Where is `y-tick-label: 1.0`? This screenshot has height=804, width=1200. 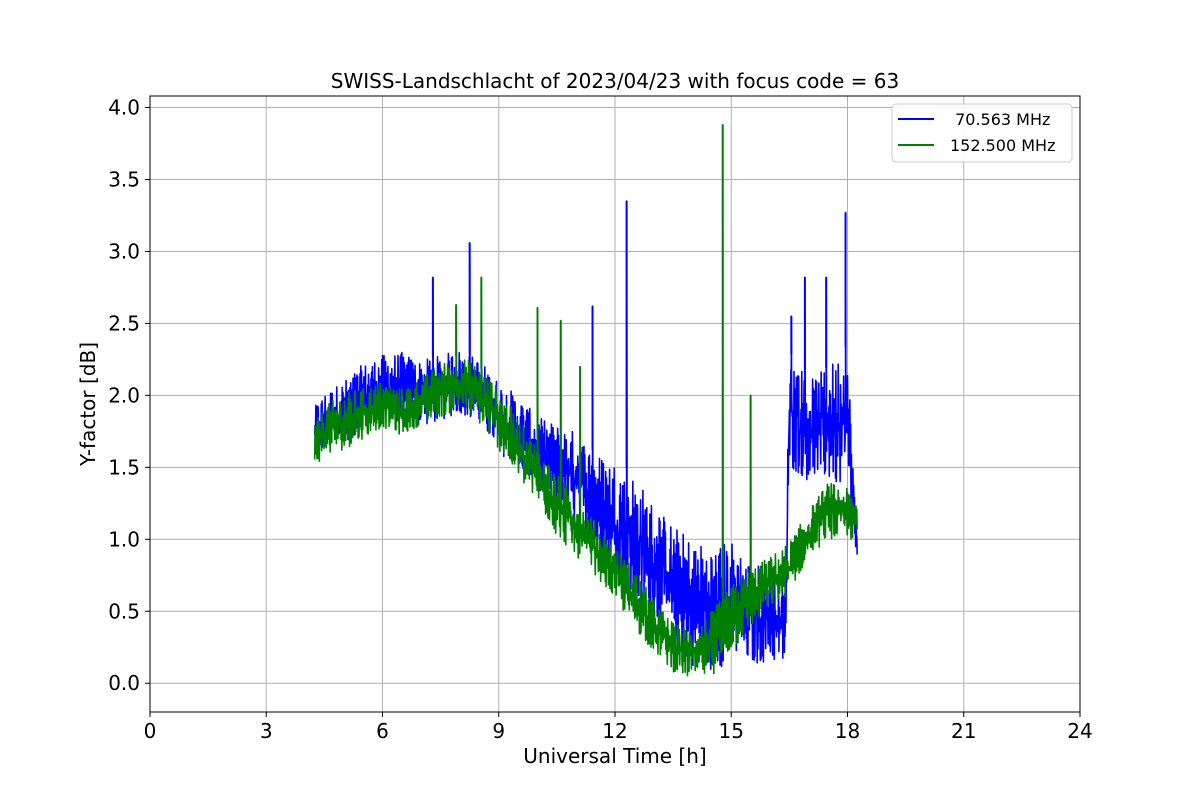 y-tick-label: 1.0 is located at coordinates (124, 539).